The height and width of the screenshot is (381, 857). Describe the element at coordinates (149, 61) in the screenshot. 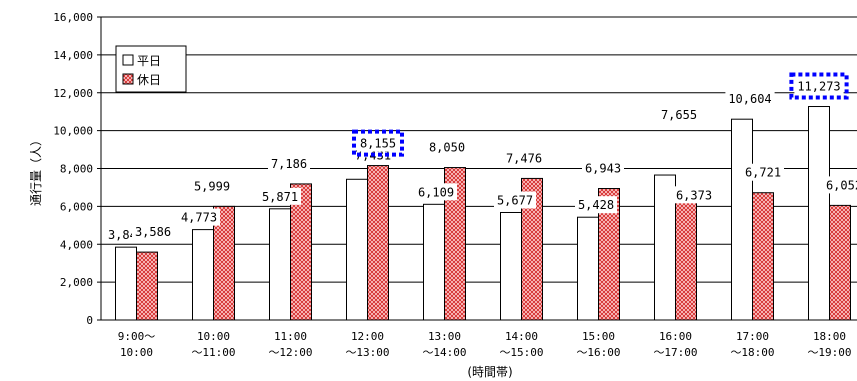

I see `legend-label-weekday: 平日` at that location.